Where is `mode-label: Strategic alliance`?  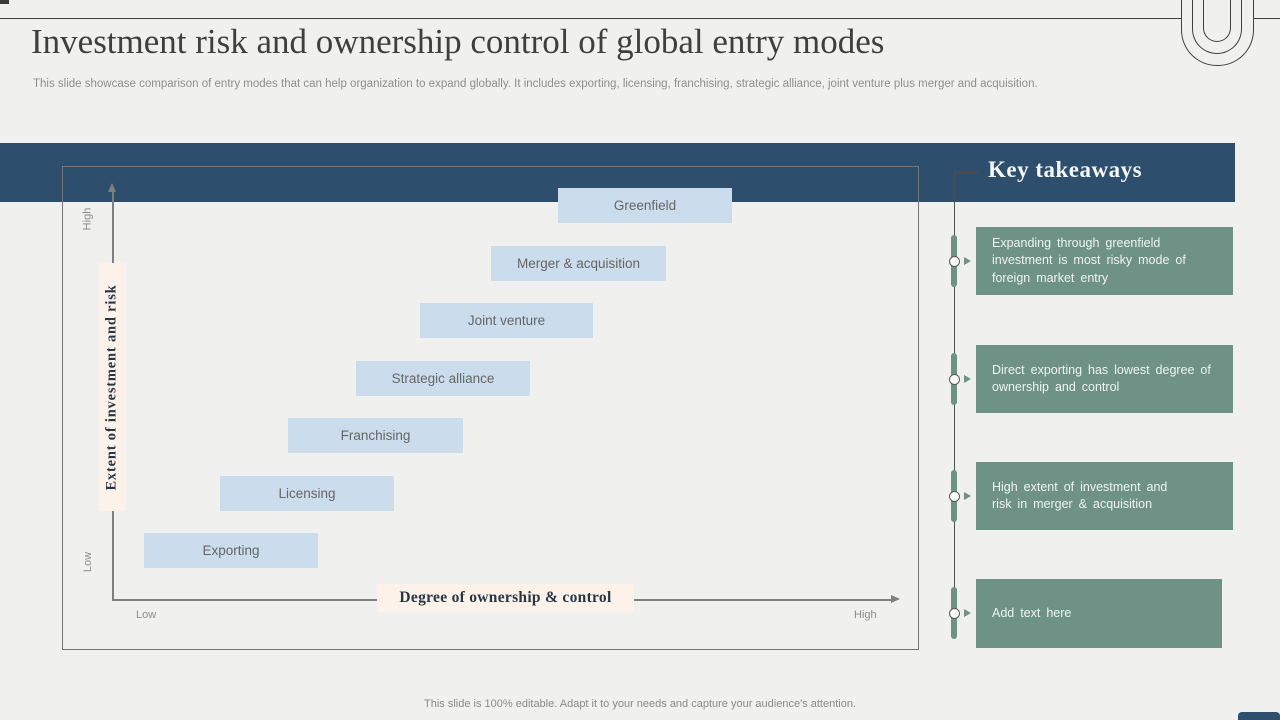 mode-label: Strategic alliance is located at coordinates (443, 378).